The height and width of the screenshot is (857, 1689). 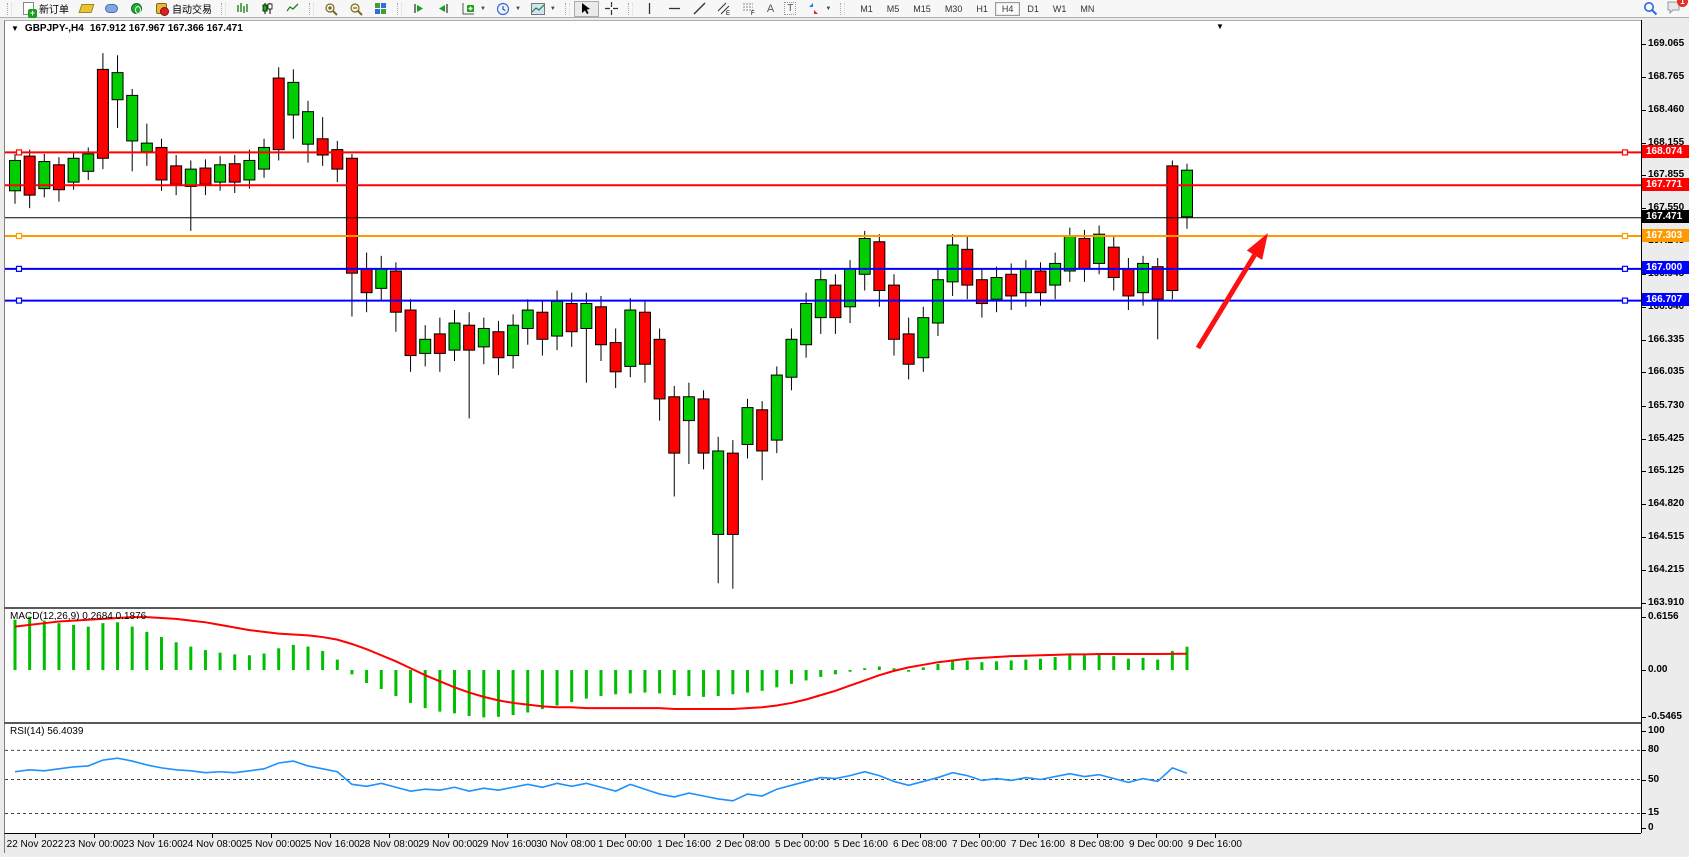 I want to click on new-order-label: 新订单, so click(x=54, y=10).